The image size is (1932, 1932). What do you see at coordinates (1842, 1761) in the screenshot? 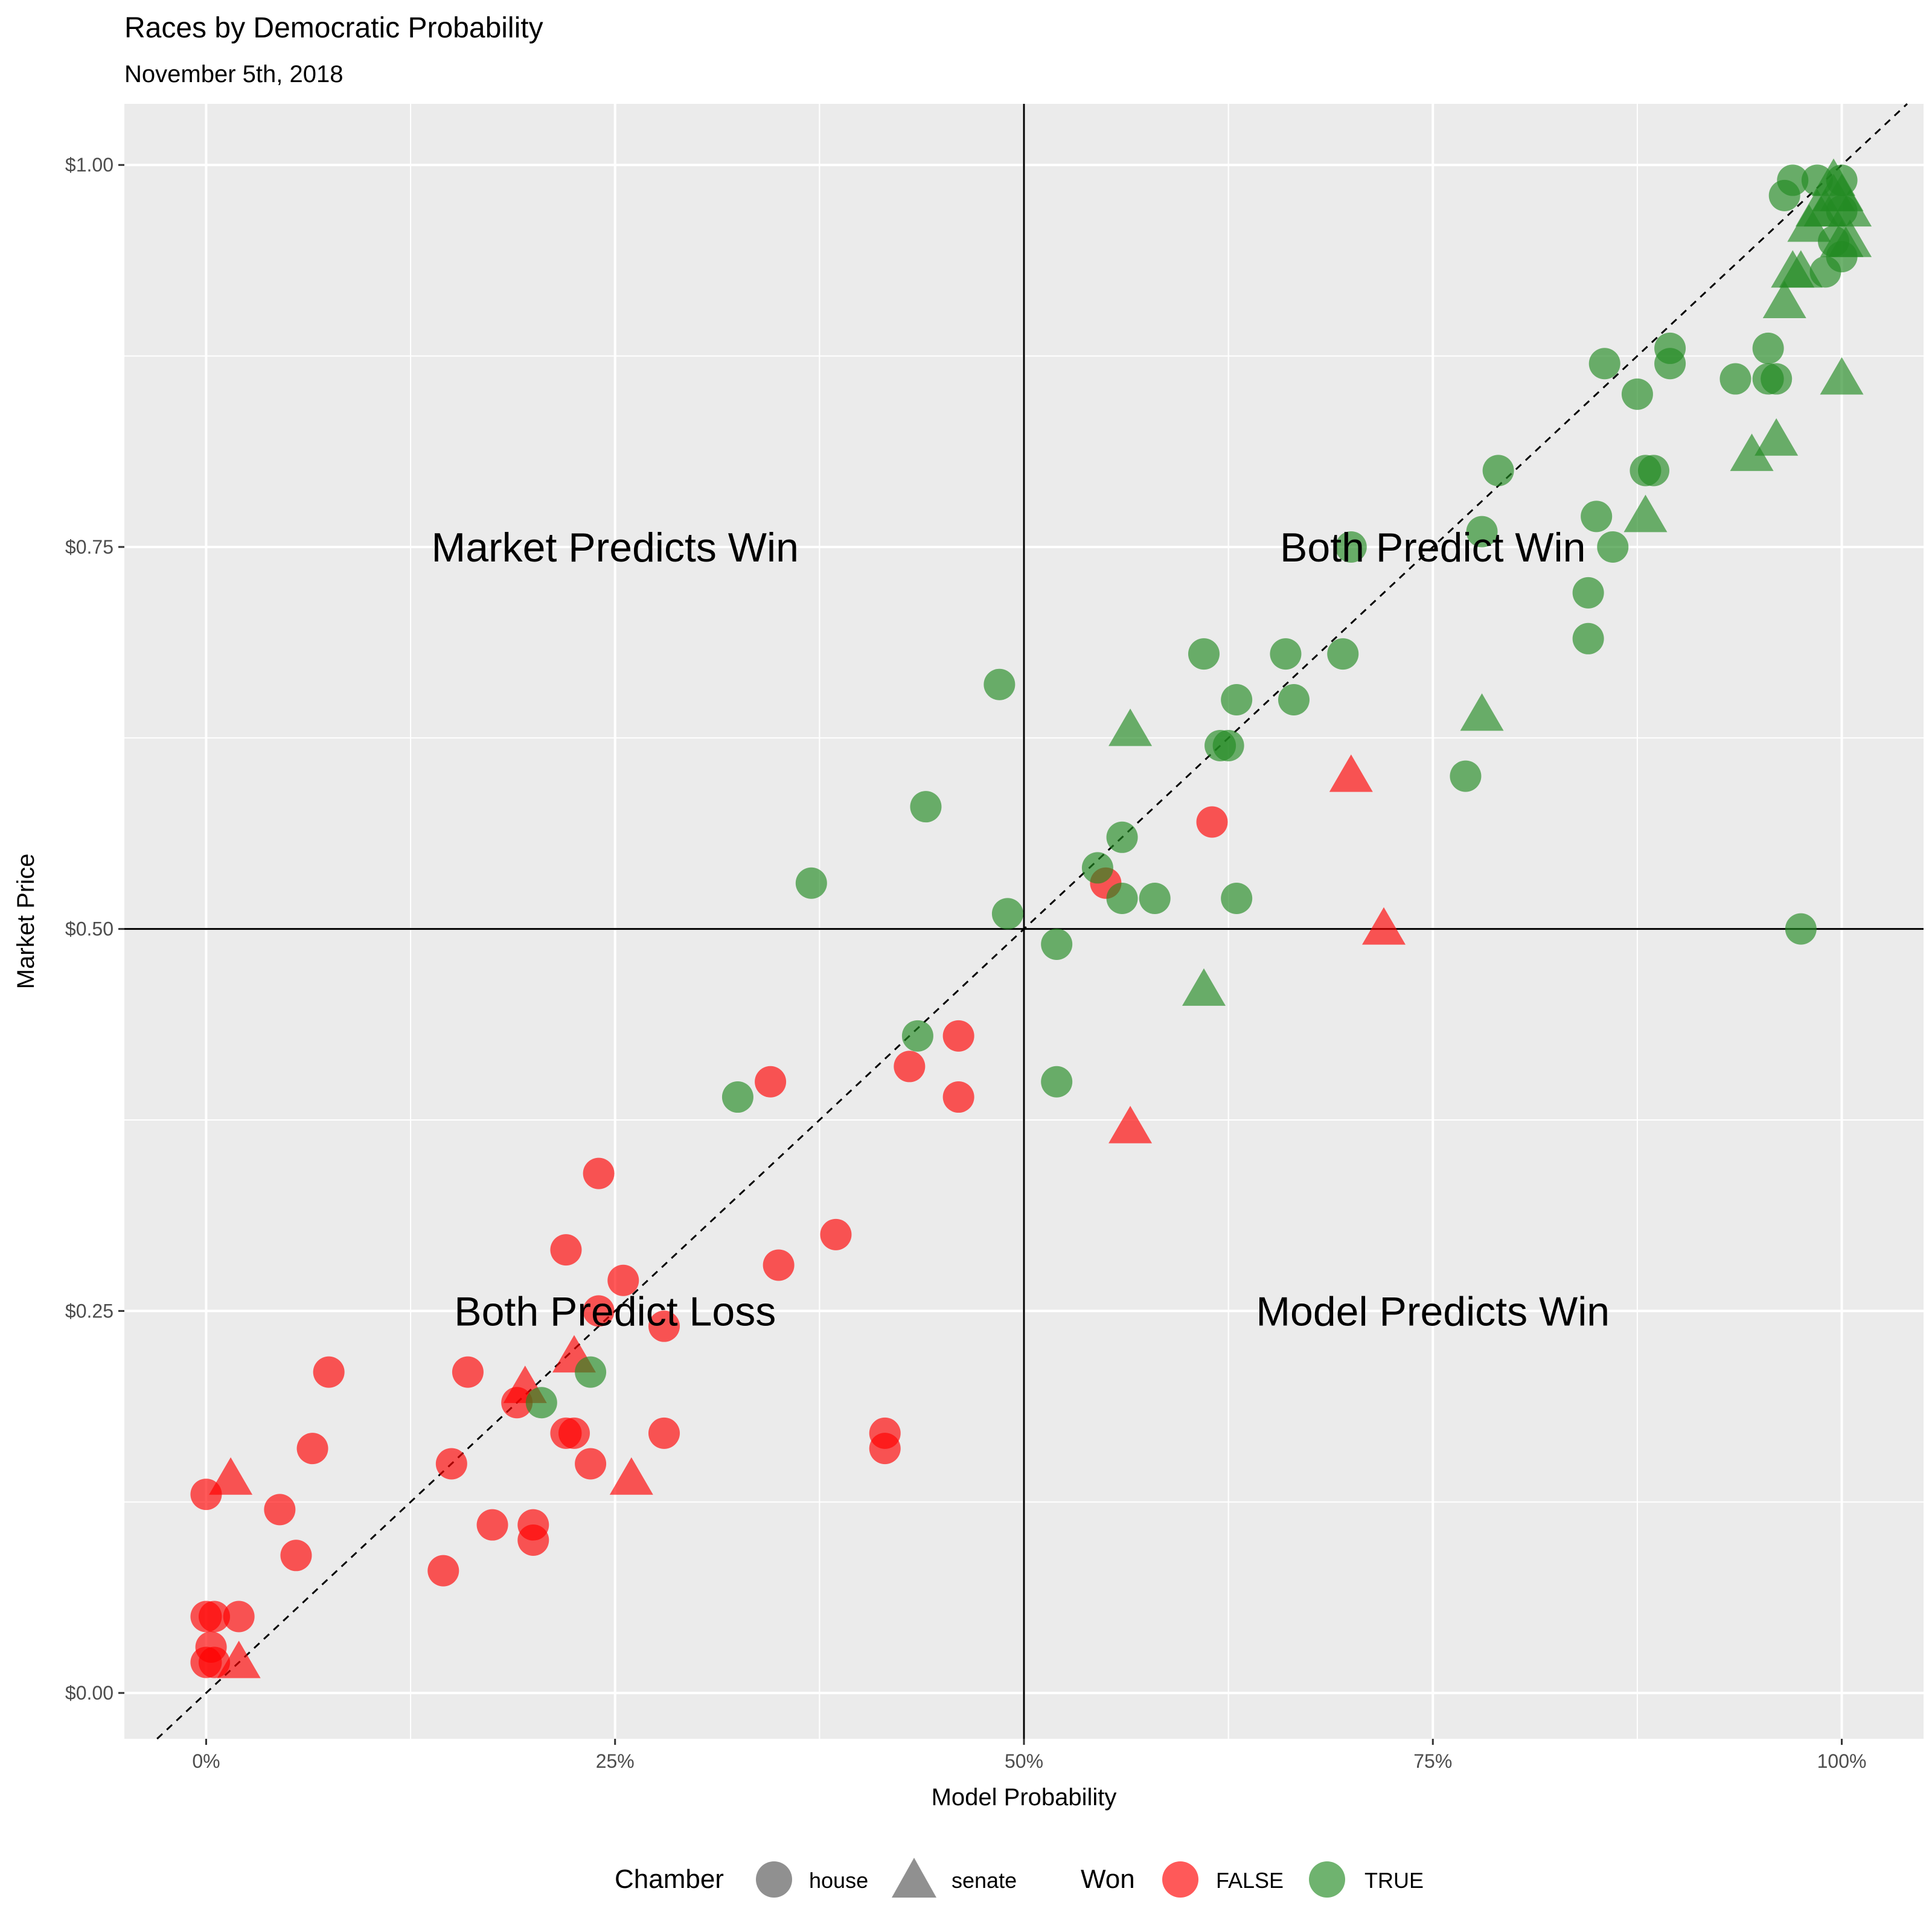
I see `x-tick-label: 100%` at bounding box center [1842, 1761].